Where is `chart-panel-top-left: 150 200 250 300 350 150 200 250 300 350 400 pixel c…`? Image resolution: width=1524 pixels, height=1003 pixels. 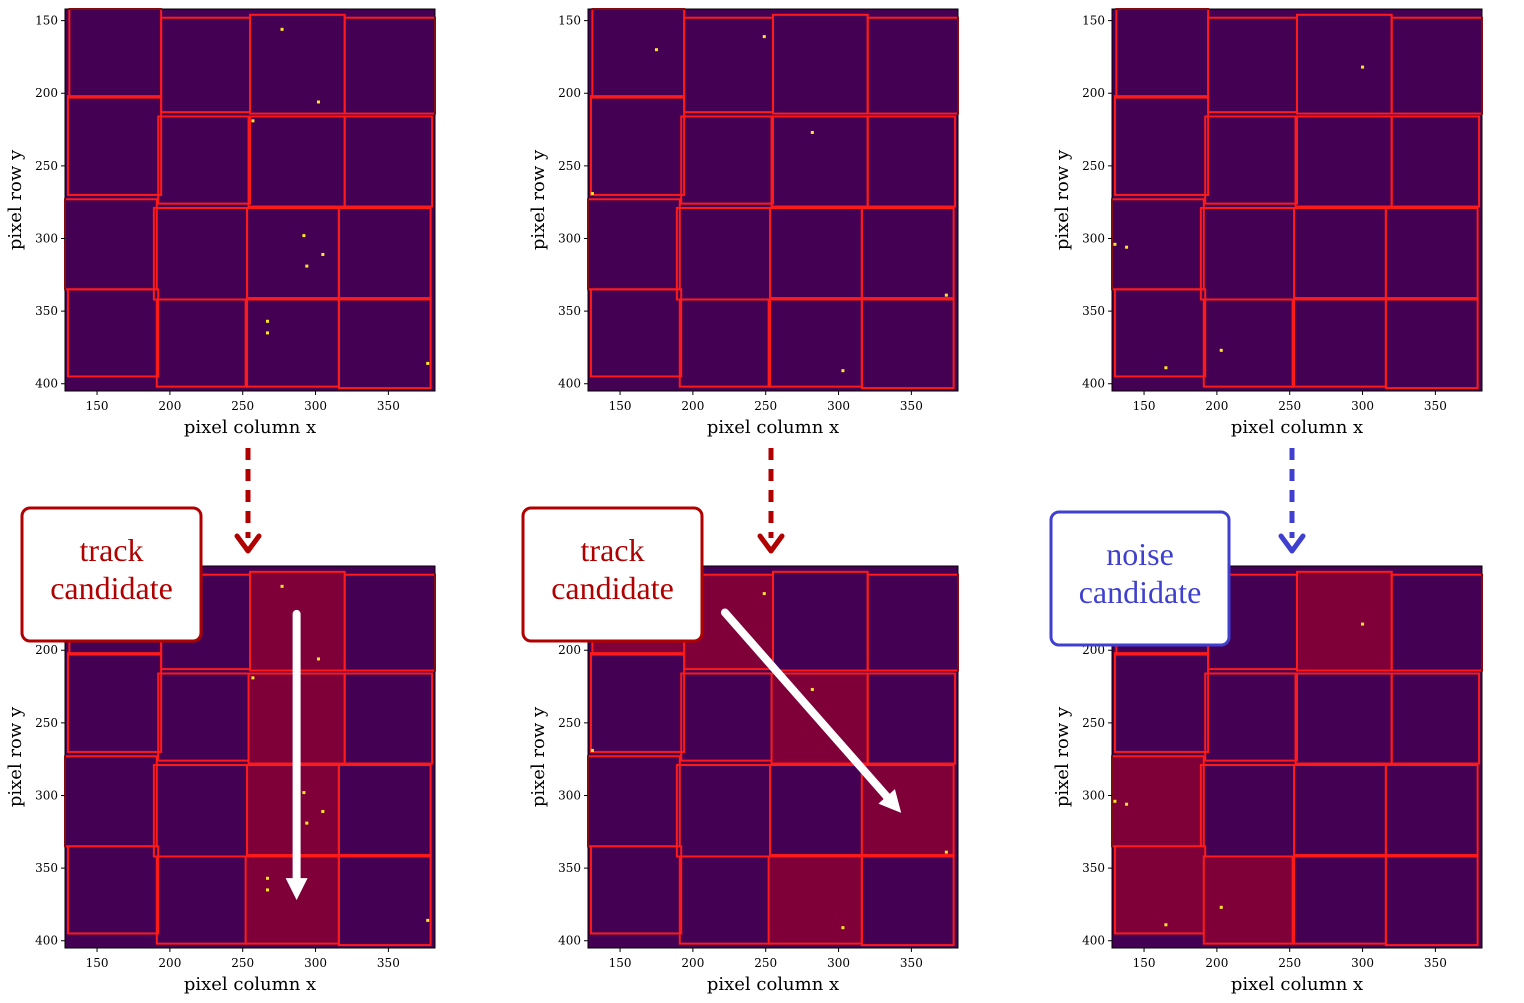
chart-panel-top-left: 150 200 250 300 350 150 200 250 300 350 400 pixel c… is located at coordinates (220, 223).